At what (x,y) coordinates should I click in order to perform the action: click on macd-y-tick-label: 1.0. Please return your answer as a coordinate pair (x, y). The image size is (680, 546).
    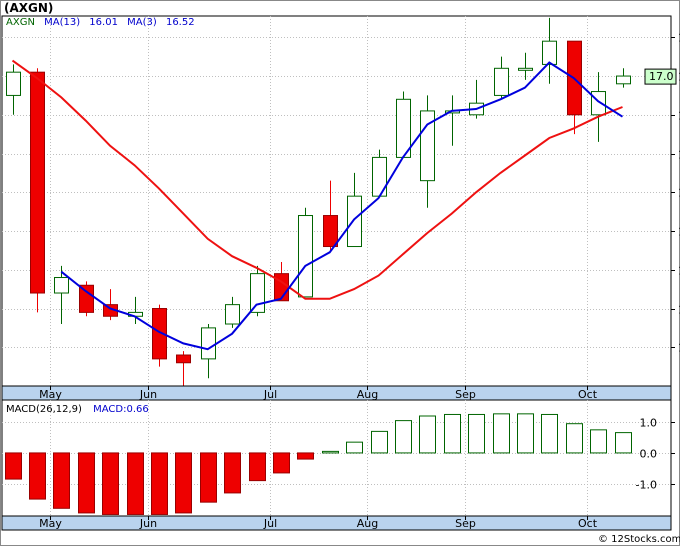
    Looking at the image, I should click on (649, 423).